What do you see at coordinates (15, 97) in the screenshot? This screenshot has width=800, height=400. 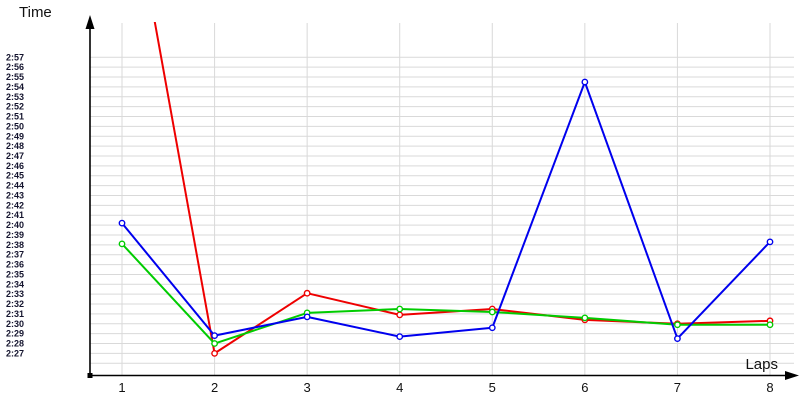 I see `y-tick-label: 2:53` at bounding box center [15, 97].